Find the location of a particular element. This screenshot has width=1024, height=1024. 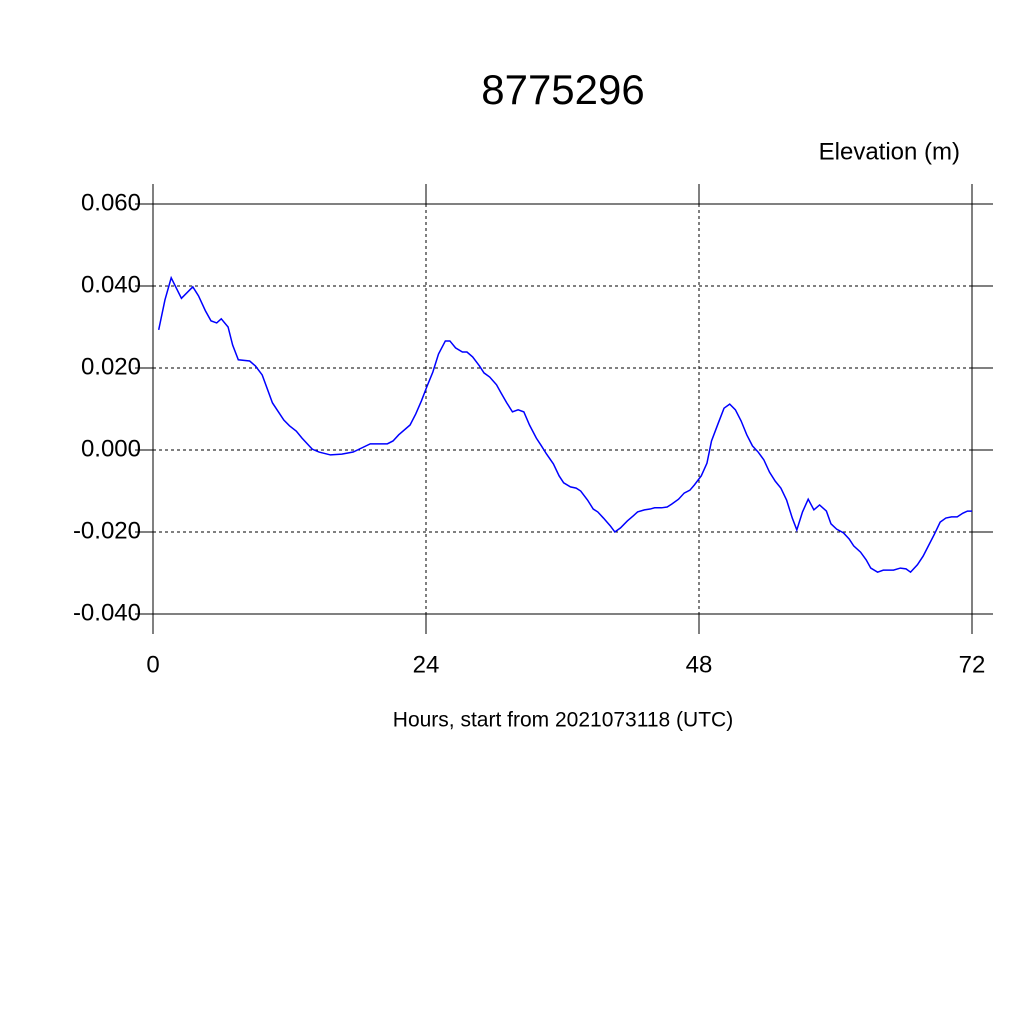

x-tick-label: 24 is located at coordinates (426, 664).